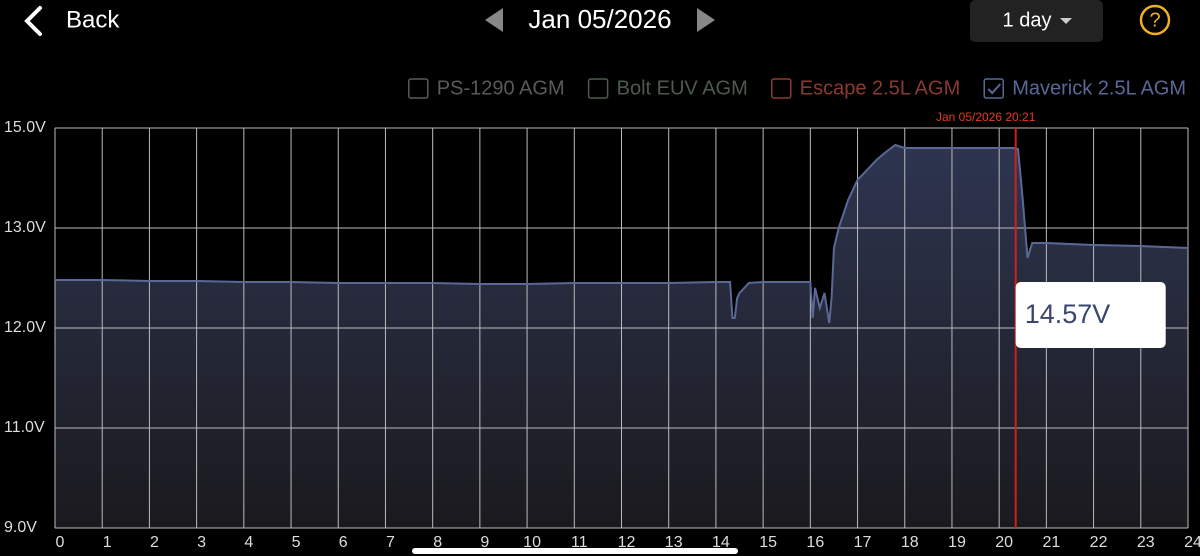 Image resolution: width=1200 pixels, height=556 pixels. What do you see at coordinates (343, 542) in the screenshot?
I see `x-tick-label: 6` at bounding box center [343, 542].